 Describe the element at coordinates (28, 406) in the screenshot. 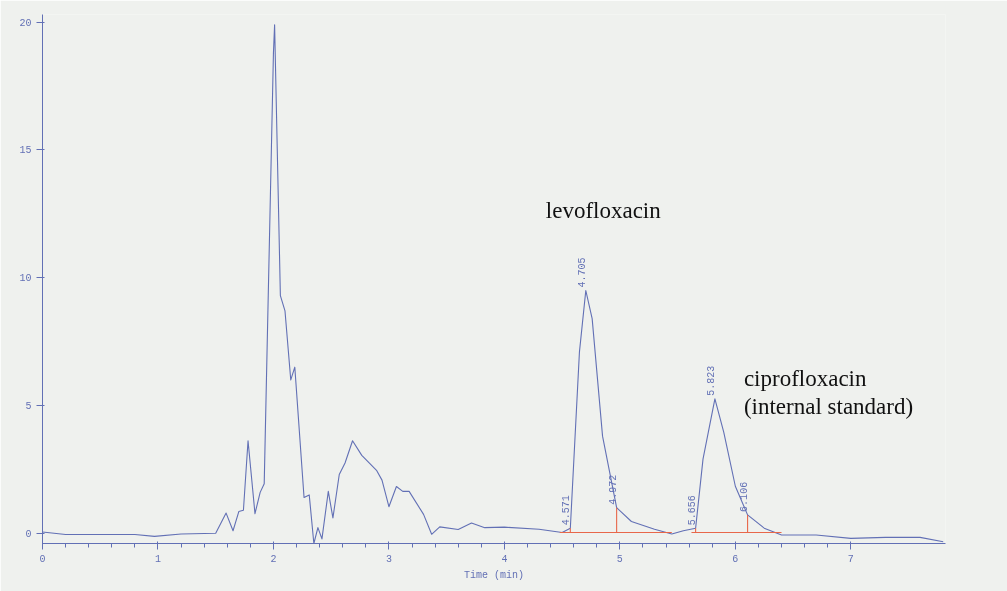

I see `y-tick-label: 5` at that location.